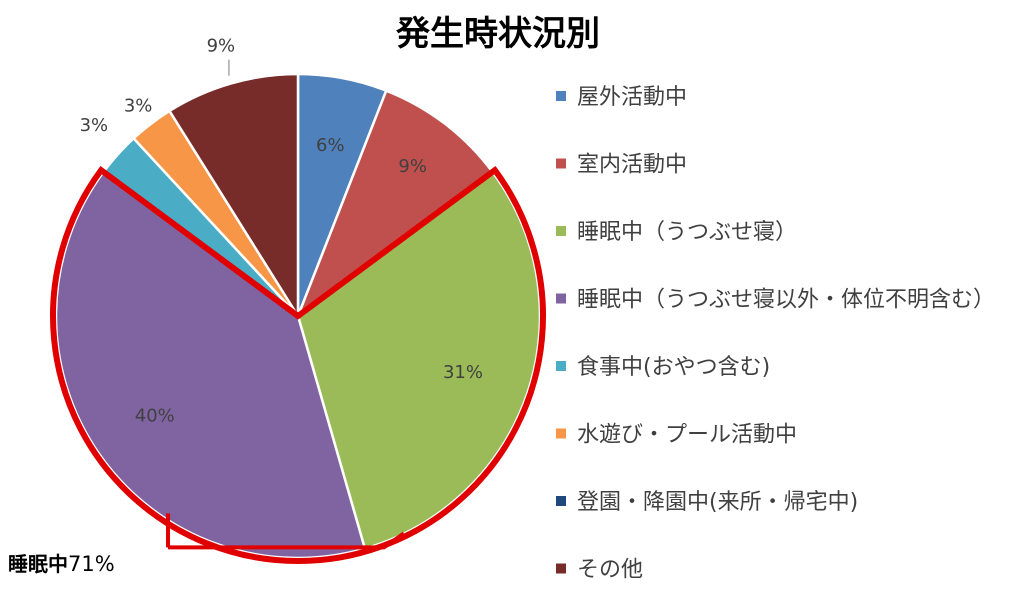 This screenshot has width=1024, height=596. I want to click on legend-label: 水遊び・プール活動中, so click(687, 435).